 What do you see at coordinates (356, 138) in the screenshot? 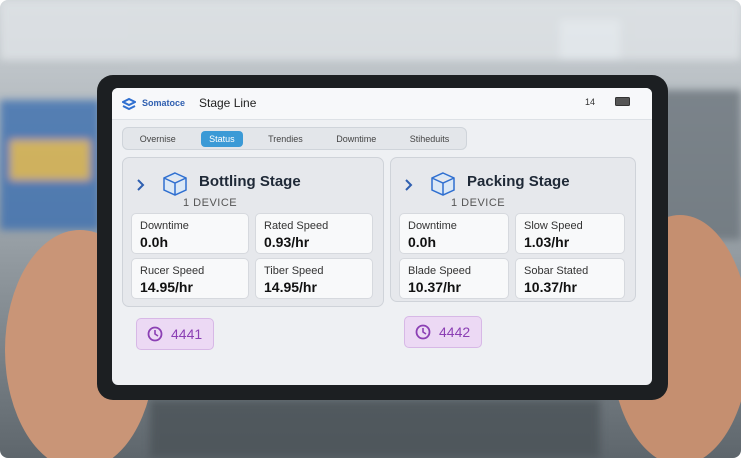
I see `tab: Downtime` at bounding box center [356, 138].